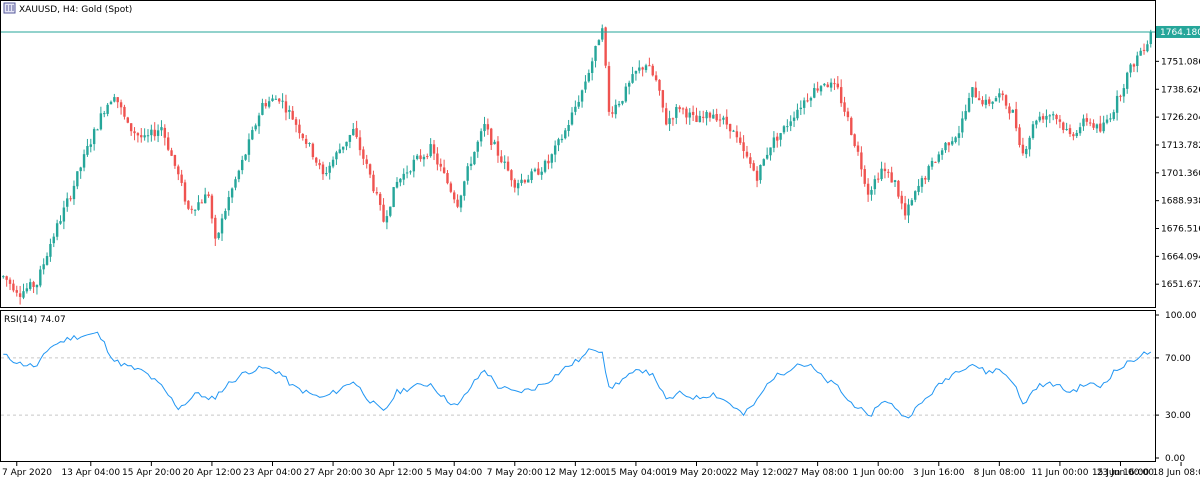 The width and height of the screenshot is (1200, 484). Describe the element at coordinates (1125, 473) in the screenshot. I see `time-axis-label: 23 Jun 00:00` at that location.